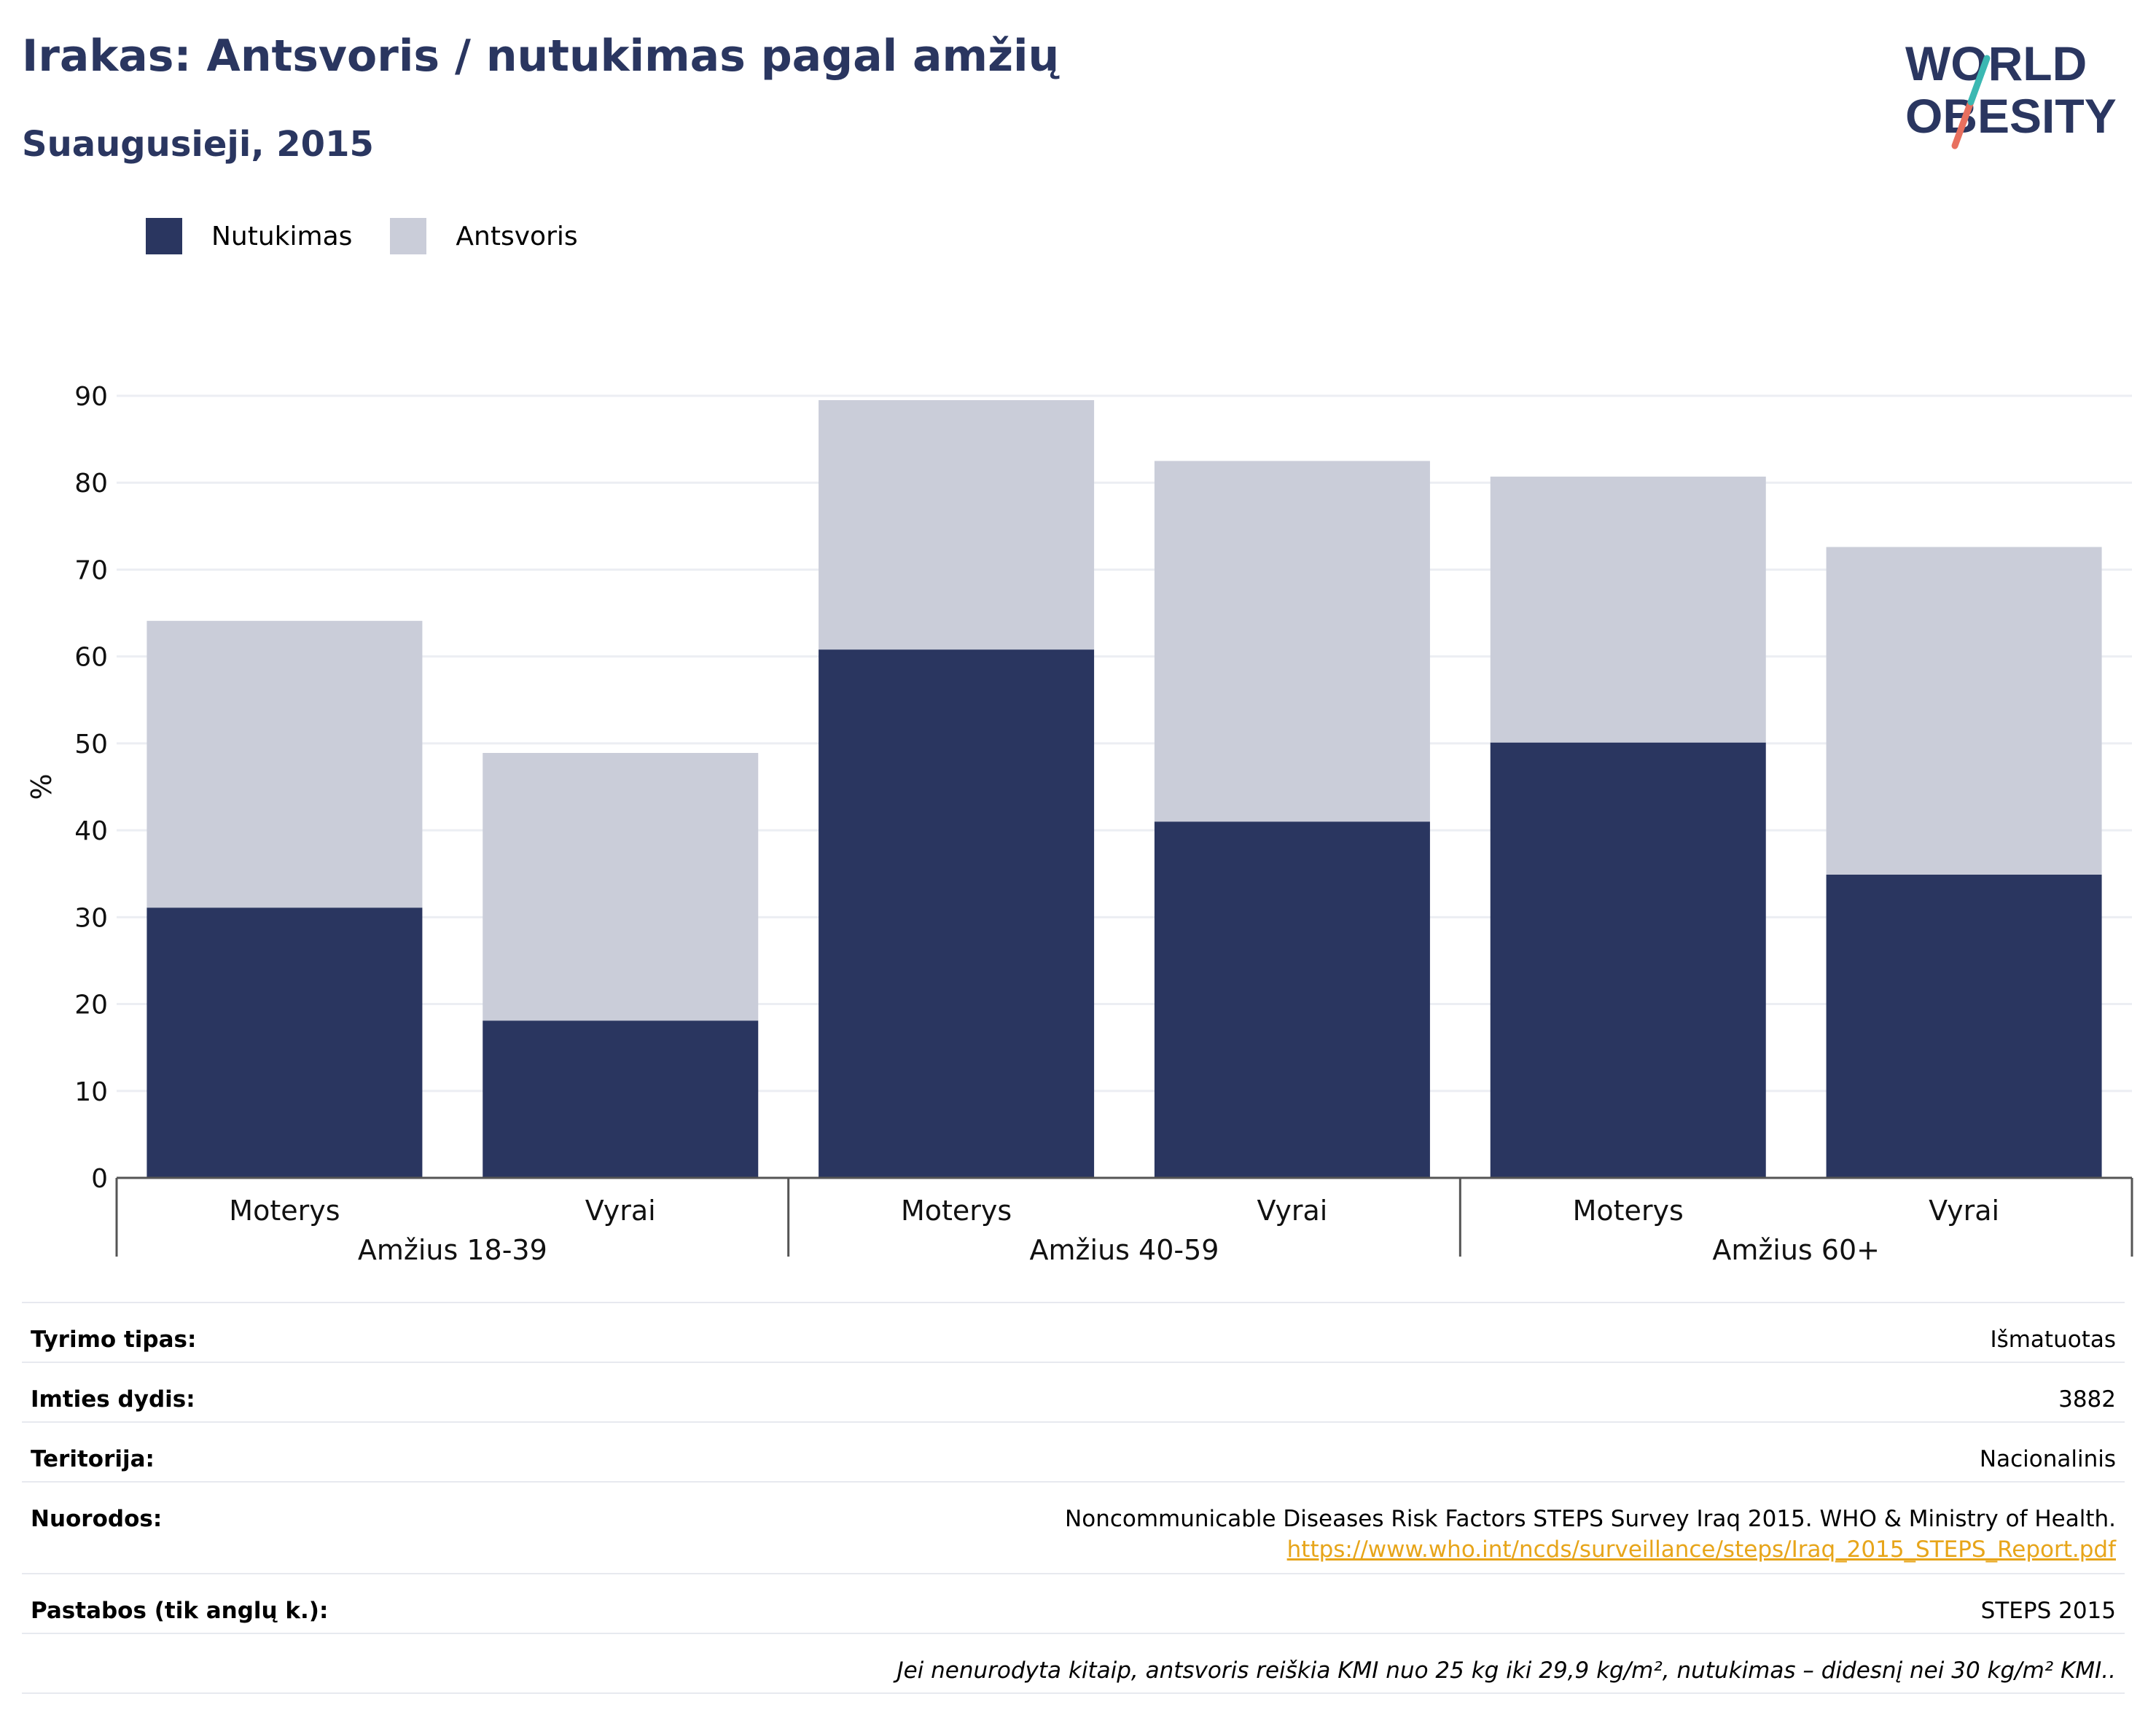  What do you see at coordinates (91, 831) in the screenshot?
I see `y-tick-label: 40` at bounding box center [91, 831].